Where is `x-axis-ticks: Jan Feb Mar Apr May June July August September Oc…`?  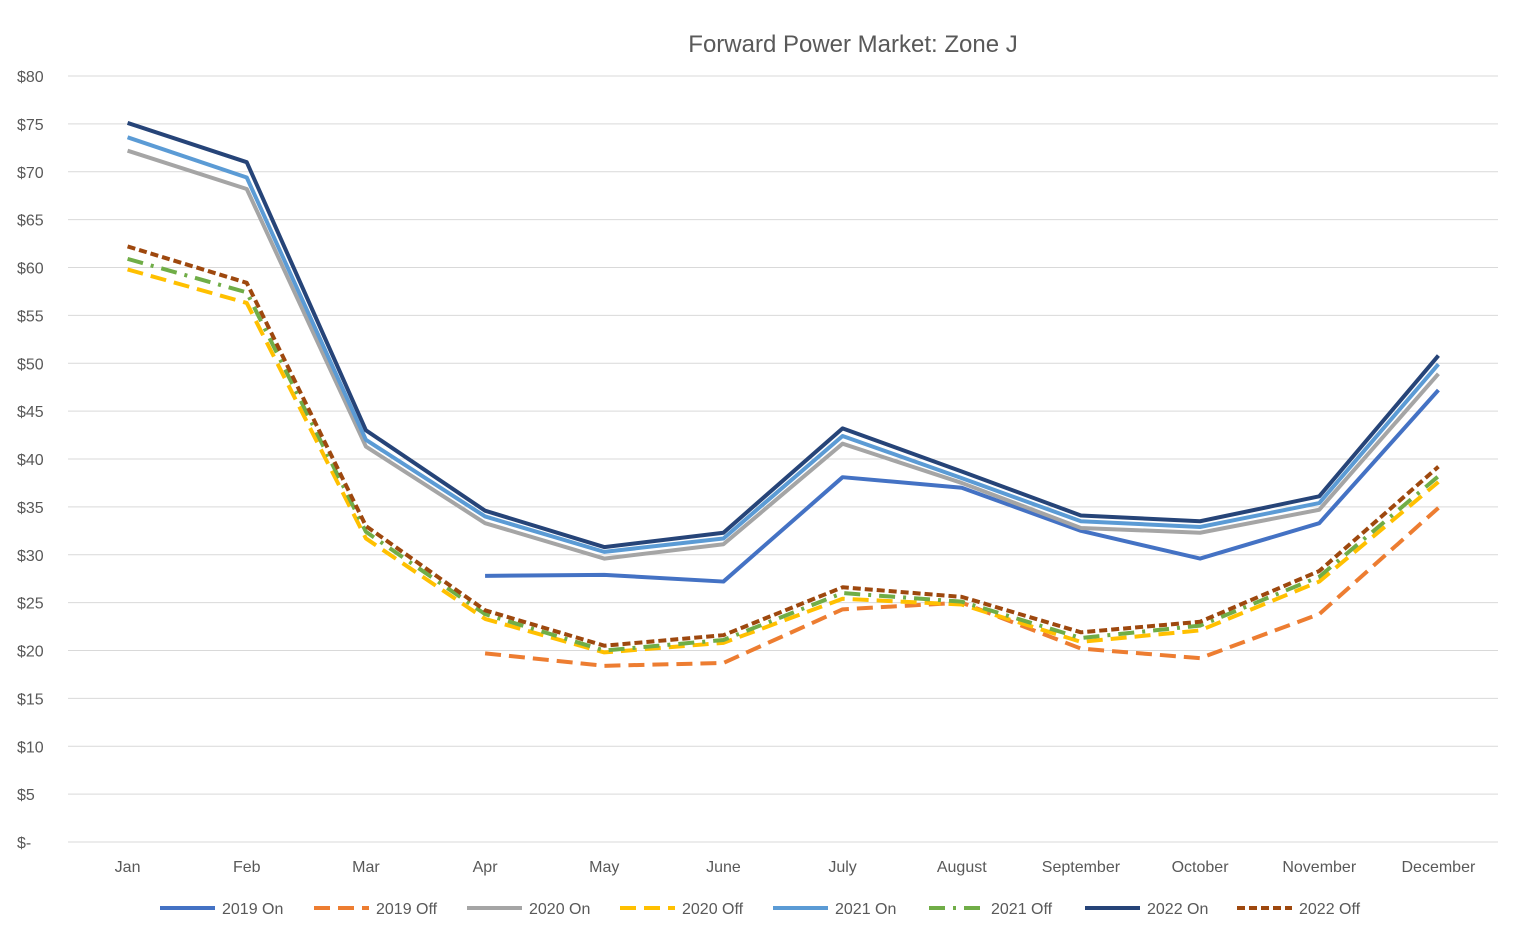
x-axis-ticks: Jan Feb Mar Apr May June July August September Oc… is located at coordinates (795, 867).